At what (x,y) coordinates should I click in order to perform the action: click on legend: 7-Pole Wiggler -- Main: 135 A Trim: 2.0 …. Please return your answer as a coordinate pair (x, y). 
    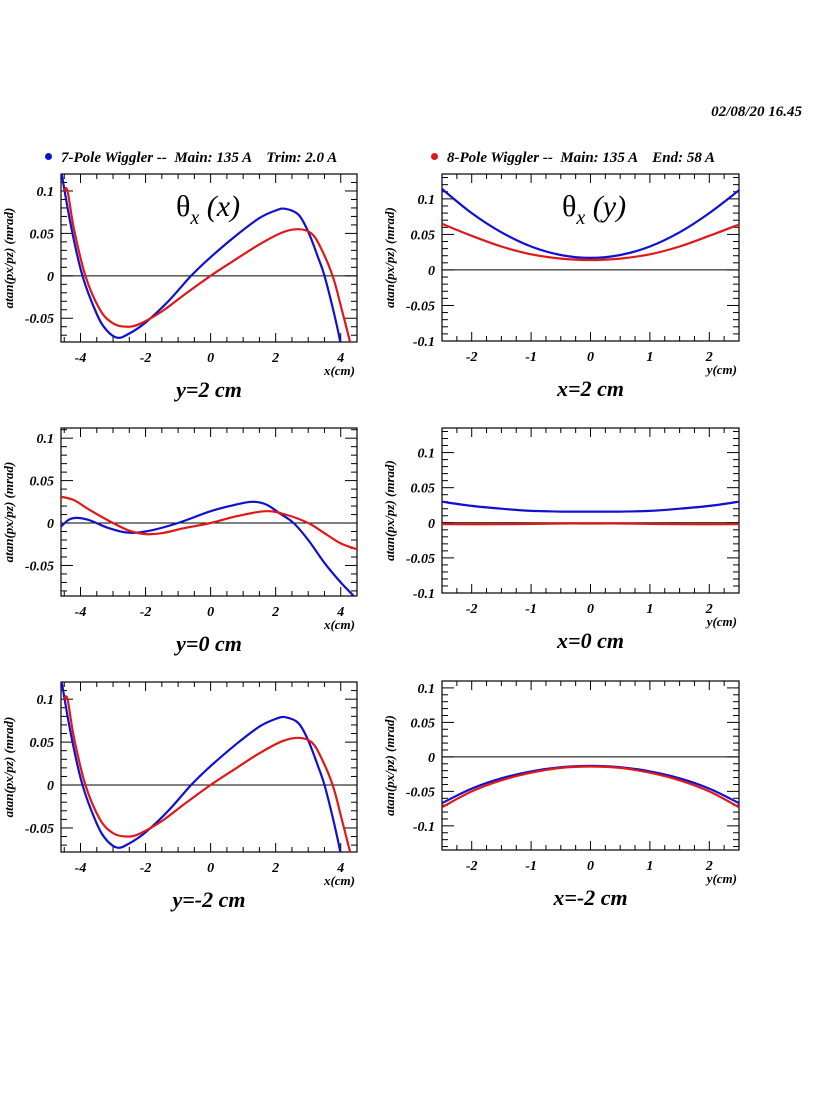
    Looking at the image, I should click on (420, 149).